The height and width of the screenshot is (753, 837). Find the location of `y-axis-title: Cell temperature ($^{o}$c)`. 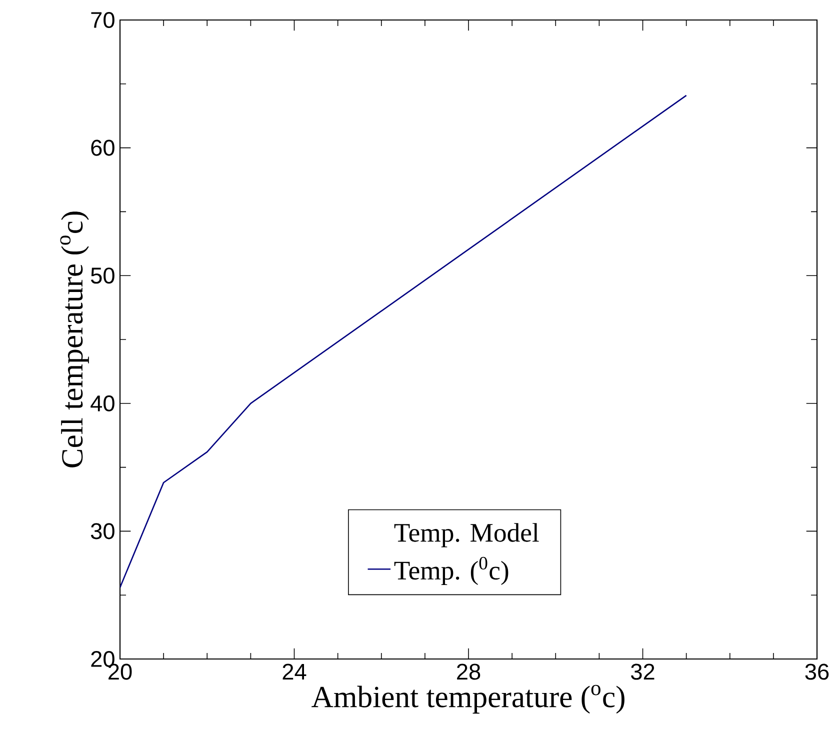

y-axis-title: Cell temperature ($^{o}$c) is located at coordinates (74, 340).